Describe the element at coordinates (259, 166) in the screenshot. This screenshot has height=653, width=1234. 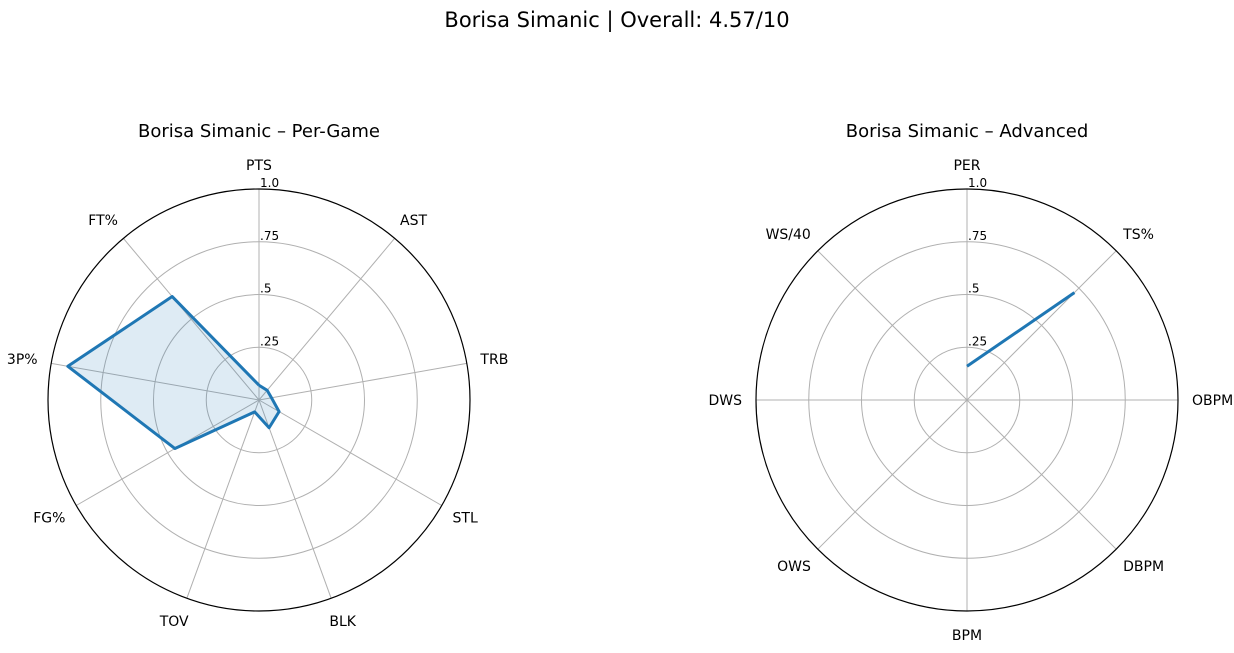
I see `axis-label-pts: PTS` at that location.